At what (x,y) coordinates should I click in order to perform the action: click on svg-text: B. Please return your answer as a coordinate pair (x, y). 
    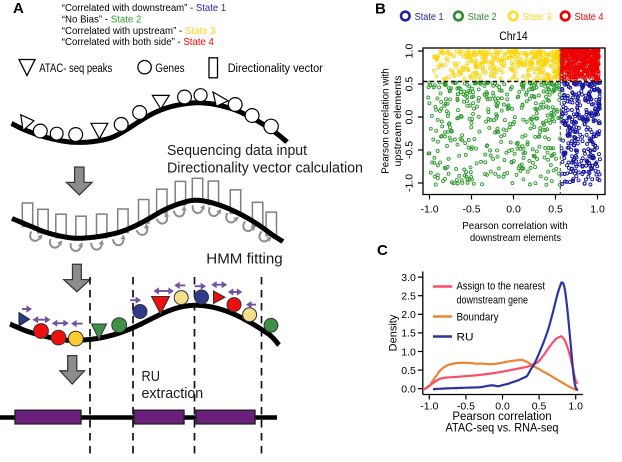
    Looking at the image, I should click on (380, 9).